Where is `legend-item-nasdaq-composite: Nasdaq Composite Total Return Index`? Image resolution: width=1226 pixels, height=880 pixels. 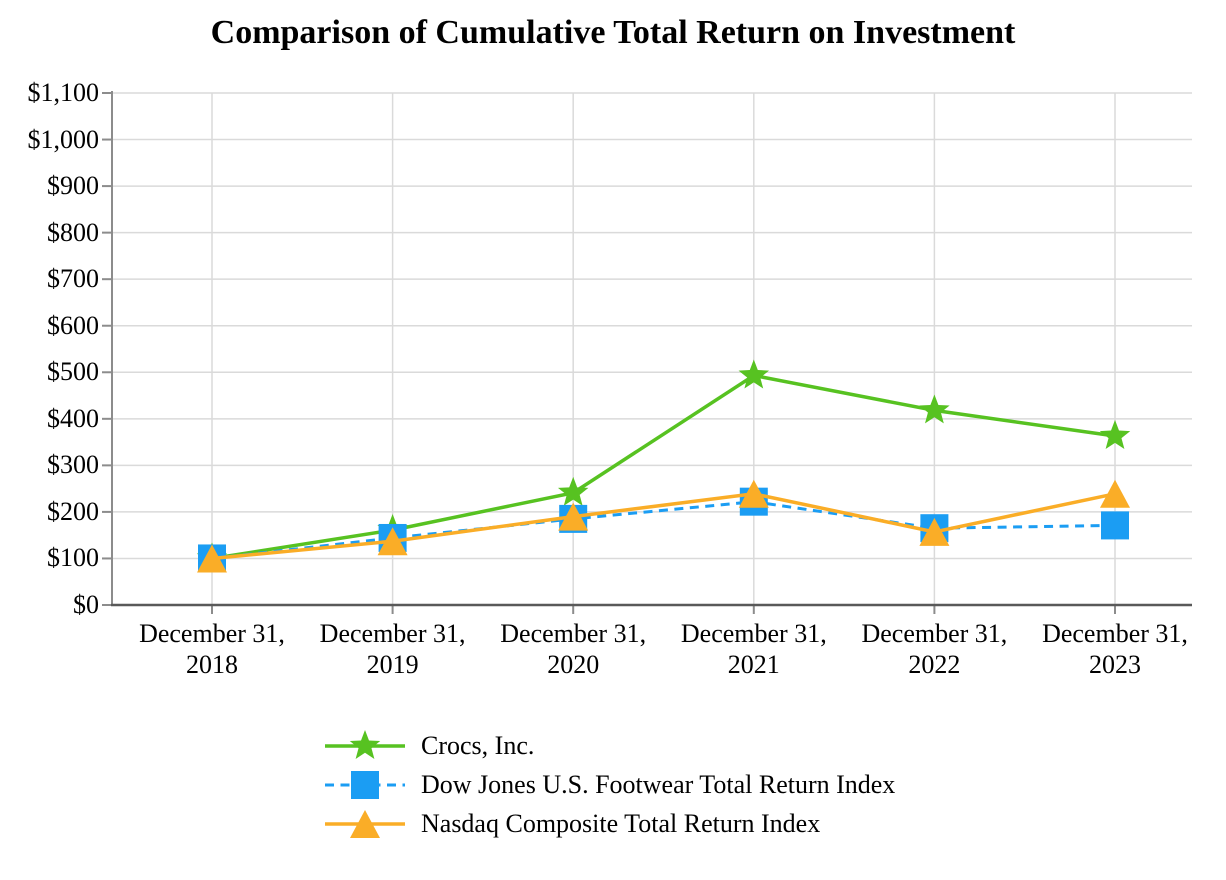 legend-item-nasdaq-composite: Nasdaq Composite Total Return Index is located at coordinates (609, 823).